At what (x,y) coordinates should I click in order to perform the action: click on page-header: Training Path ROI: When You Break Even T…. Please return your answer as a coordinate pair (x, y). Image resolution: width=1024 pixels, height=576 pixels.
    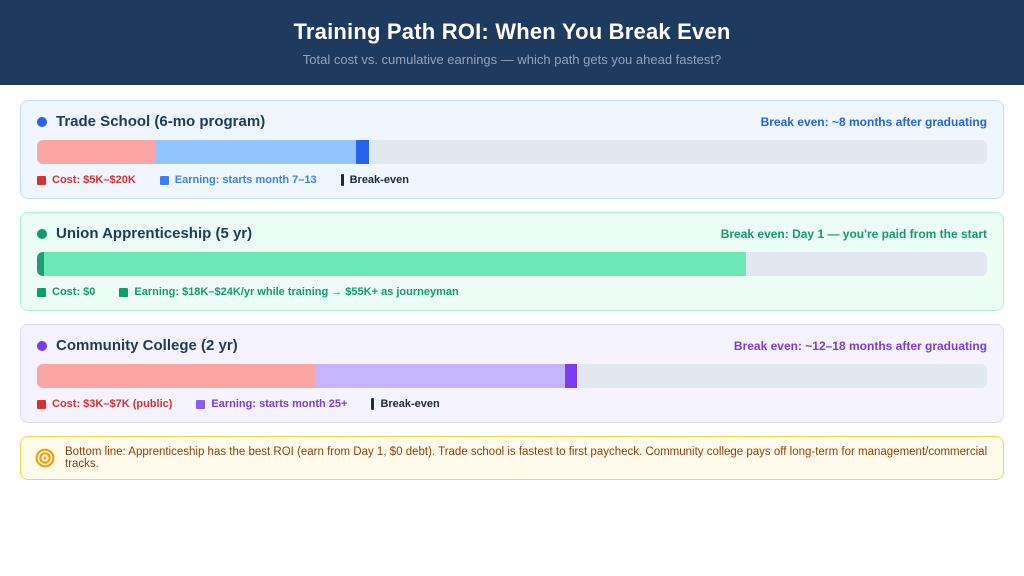
    Looking at the image, I should click on (512, 42).